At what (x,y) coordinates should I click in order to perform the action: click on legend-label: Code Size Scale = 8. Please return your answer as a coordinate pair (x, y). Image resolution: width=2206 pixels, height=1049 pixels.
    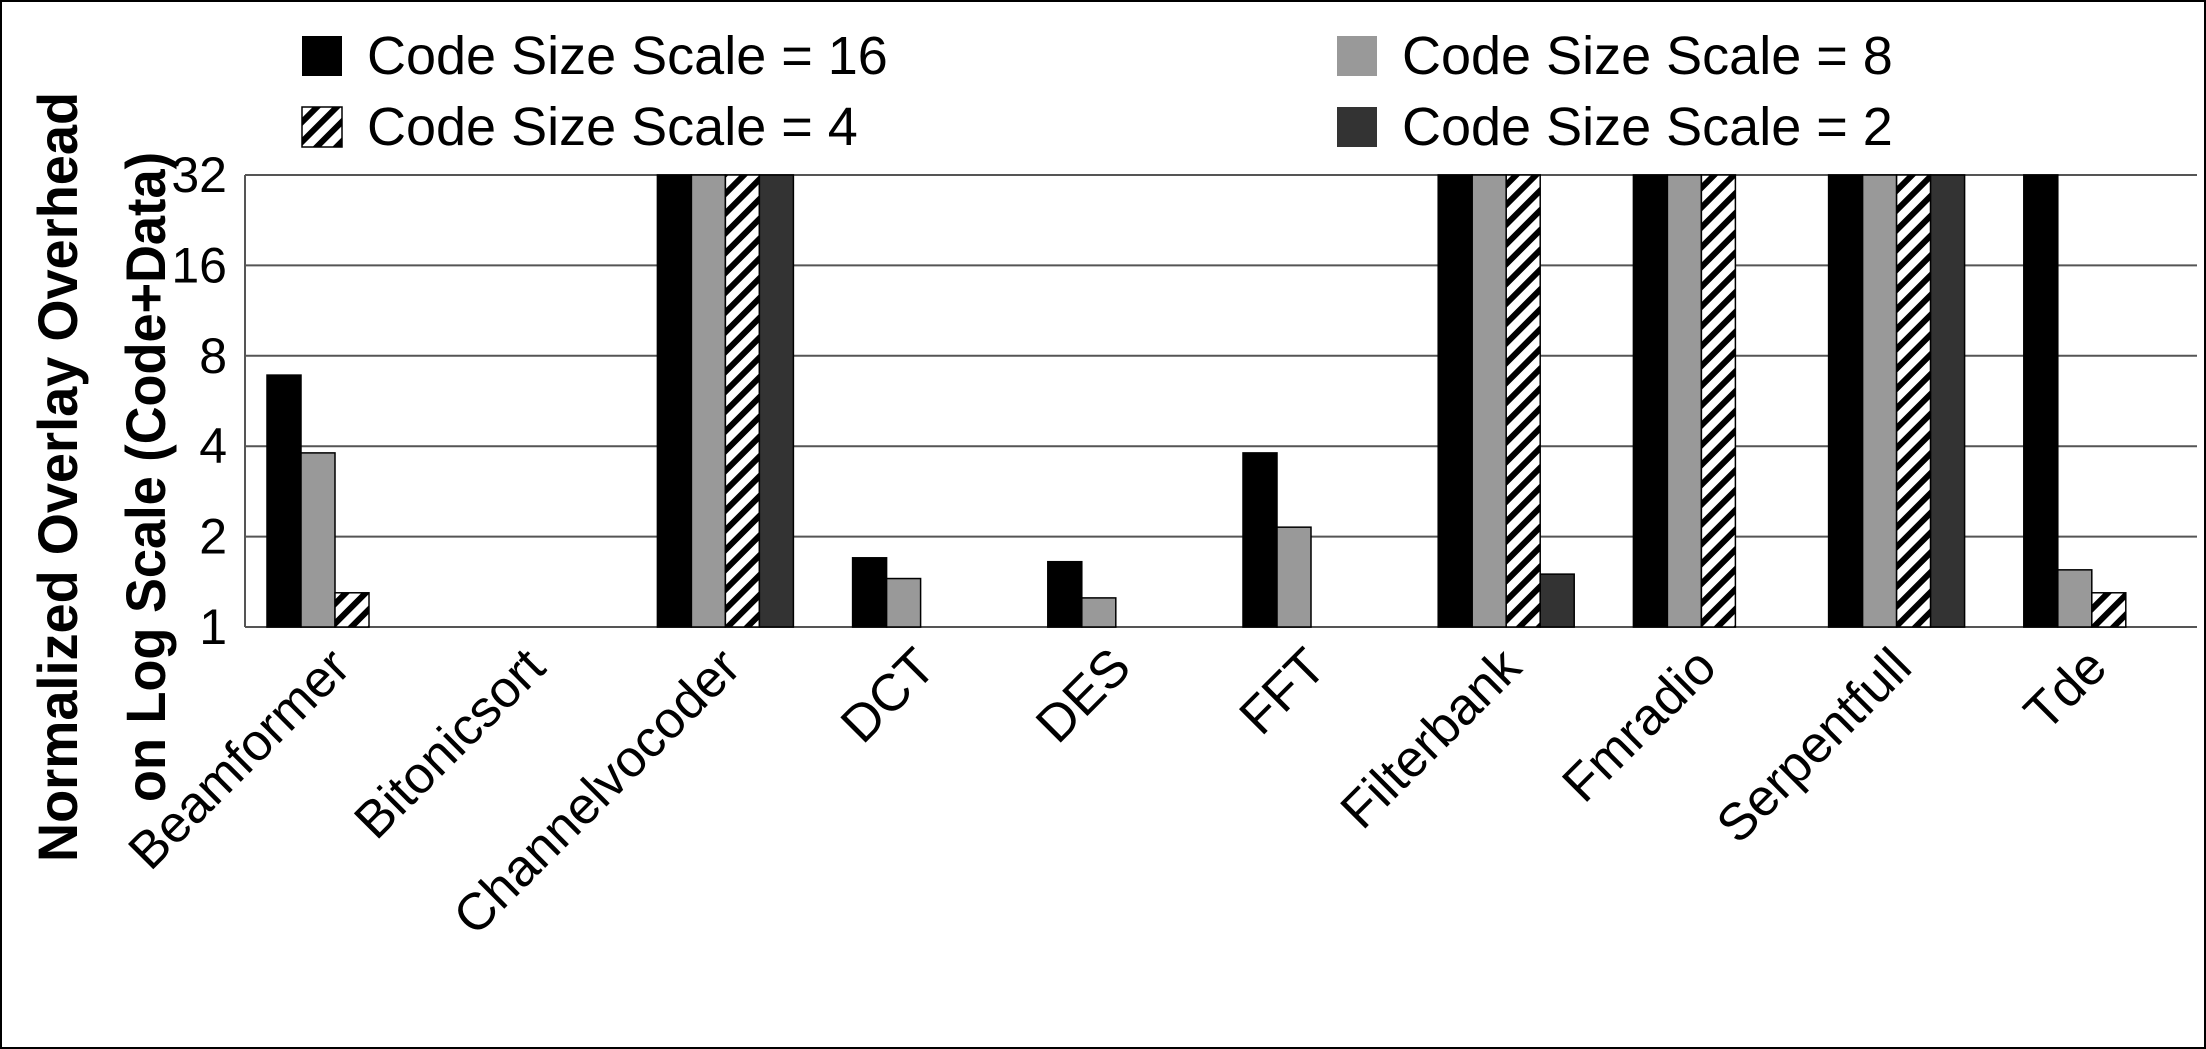
    Looking at the image, I should click on (1647, 56).